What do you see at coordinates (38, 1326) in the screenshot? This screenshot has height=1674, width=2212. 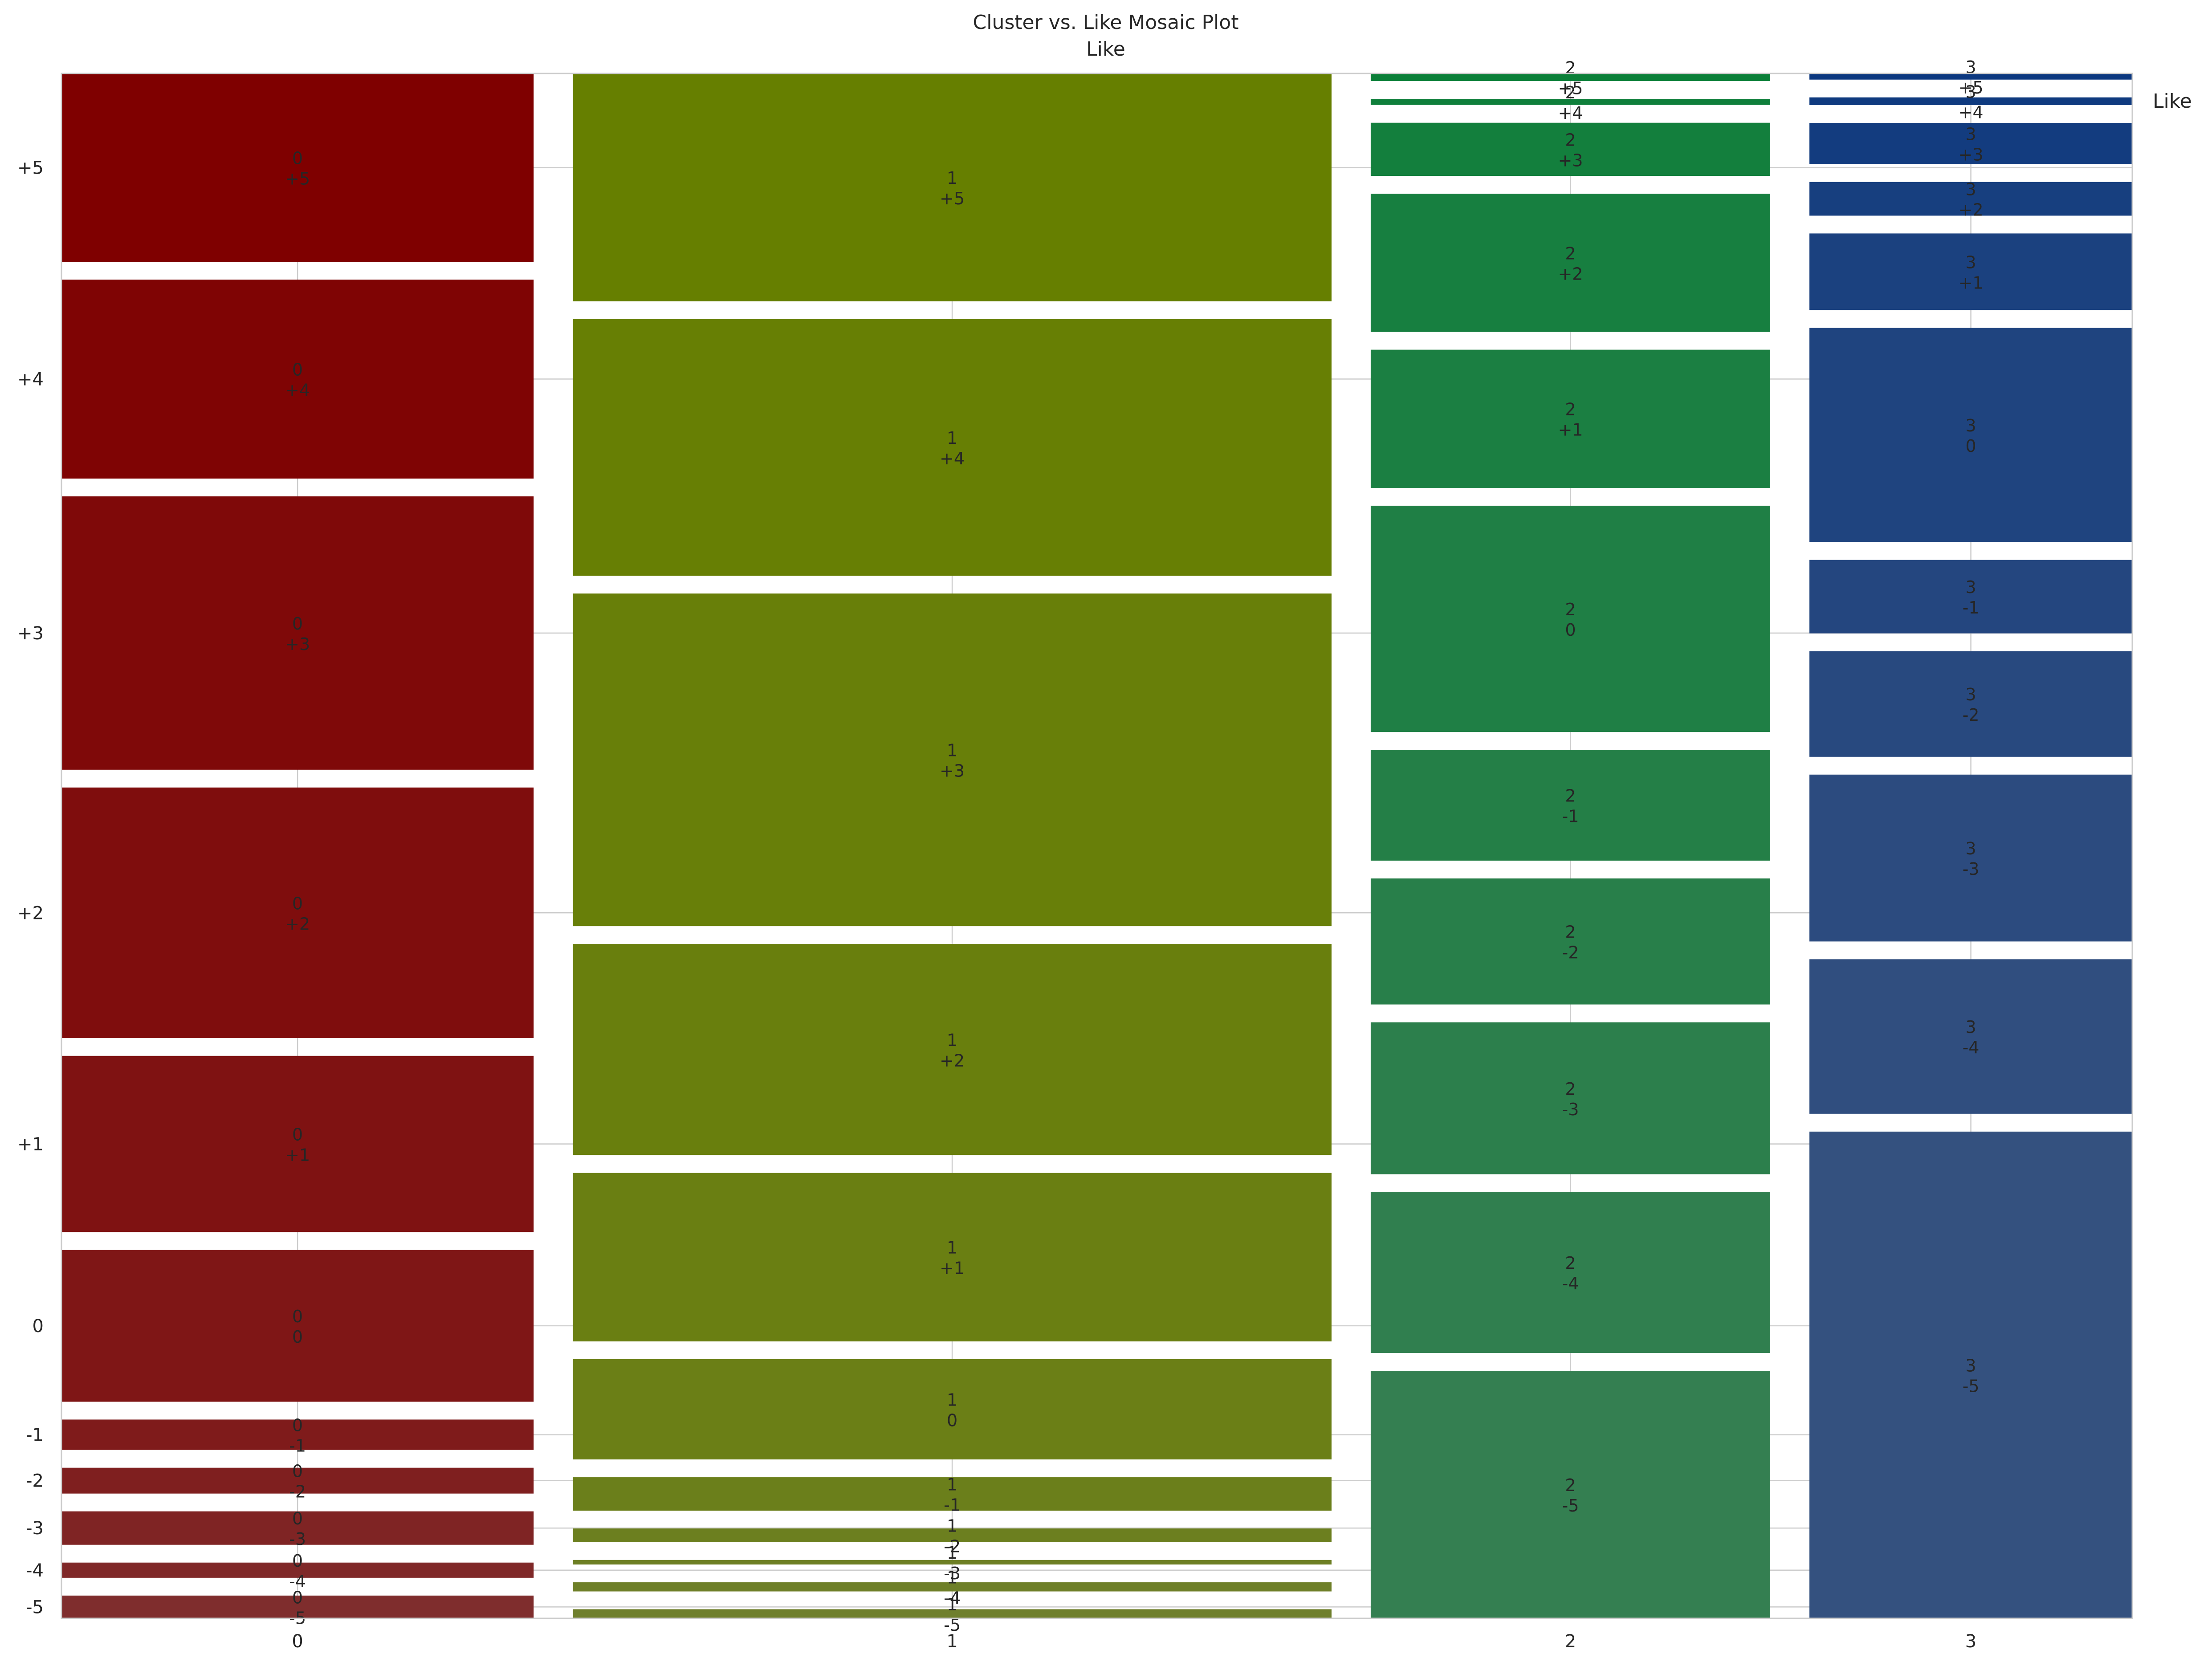 I see `y-tick-label: 0` at bounding box center [38, 1326].